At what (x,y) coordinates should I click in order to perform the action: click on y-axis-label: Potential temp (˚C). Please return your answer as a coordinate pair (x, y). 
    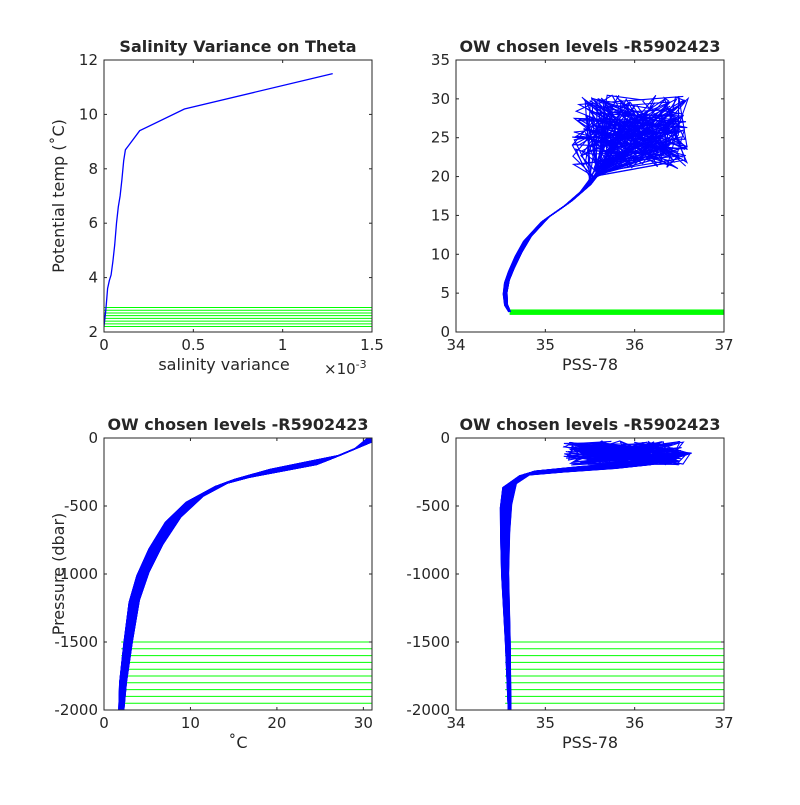
    Looking at the image, I should click on (58, 196).